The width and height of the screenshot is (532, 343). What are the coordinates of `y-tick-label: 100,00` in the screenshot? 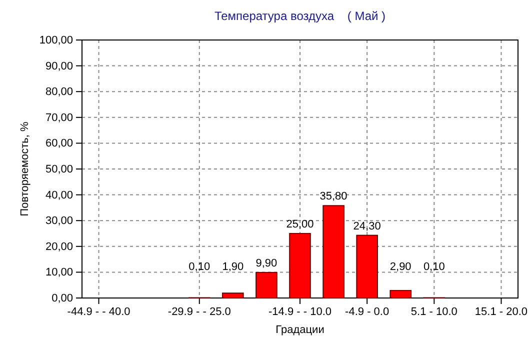 It's located at (56, 40).